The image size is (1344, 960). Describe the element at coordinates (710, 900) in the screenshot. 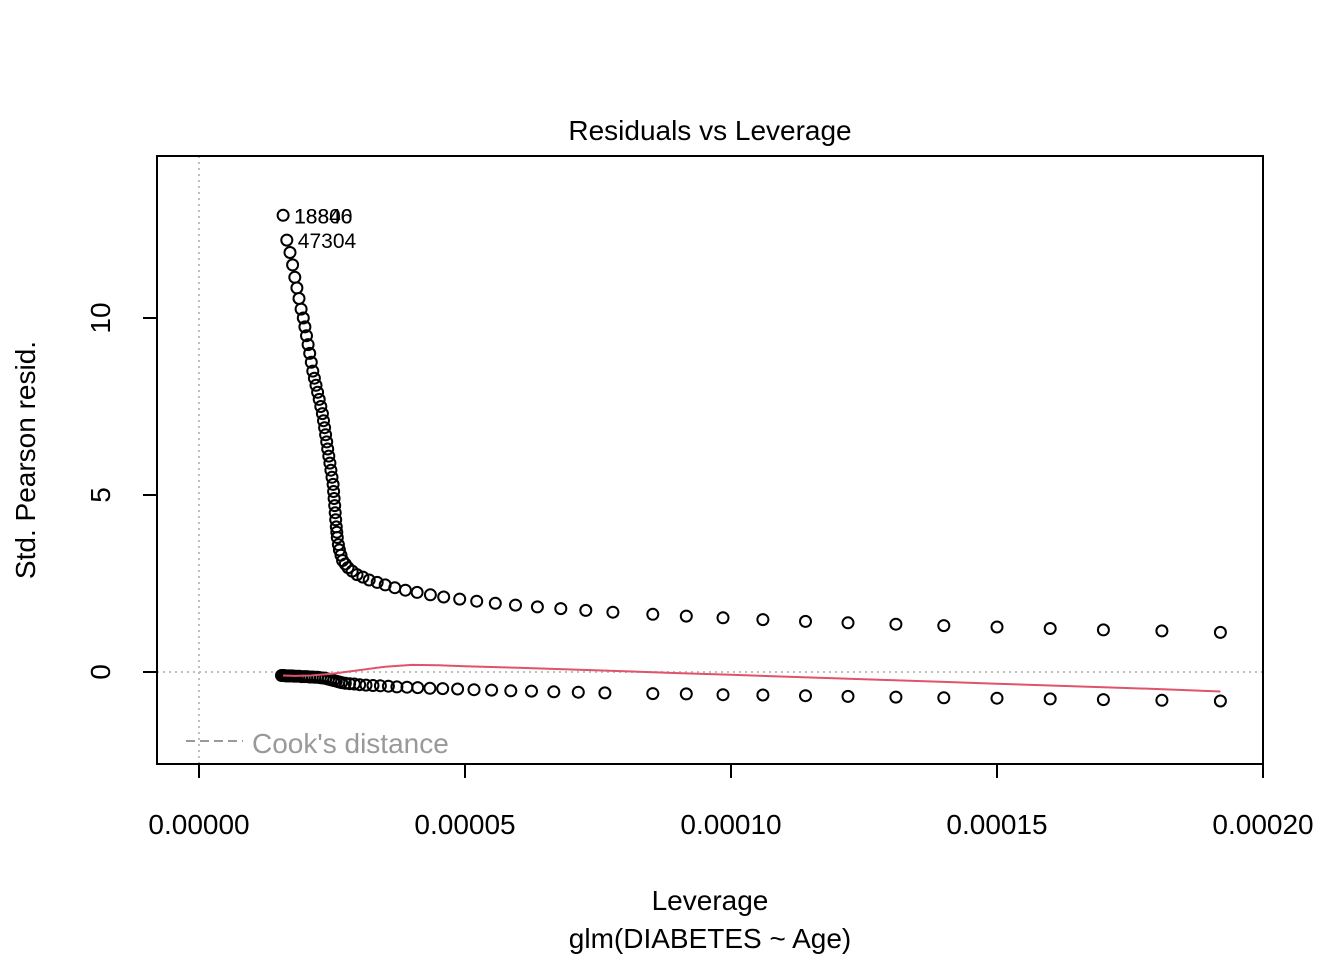

I see `x-axis-label: Leverage` at that location.